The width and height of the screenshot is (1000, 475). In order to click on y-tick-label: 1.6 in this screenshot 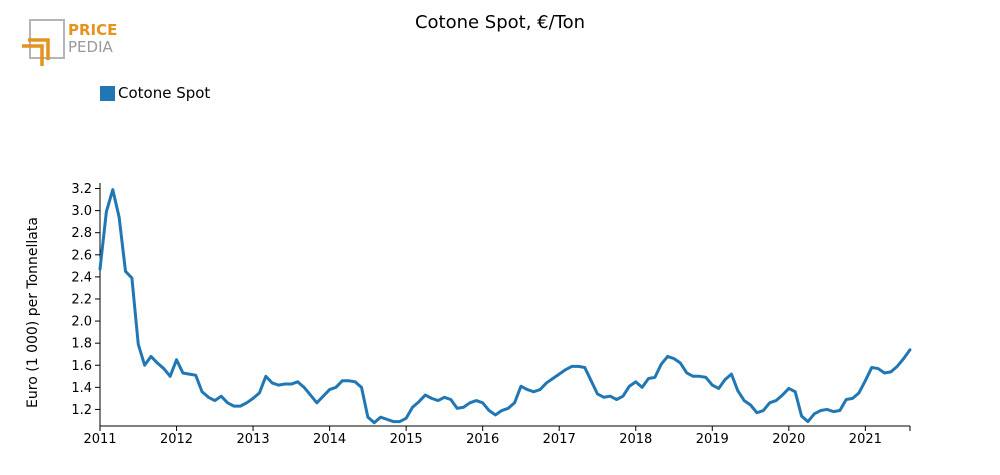, I will do `click(81, 366)`.